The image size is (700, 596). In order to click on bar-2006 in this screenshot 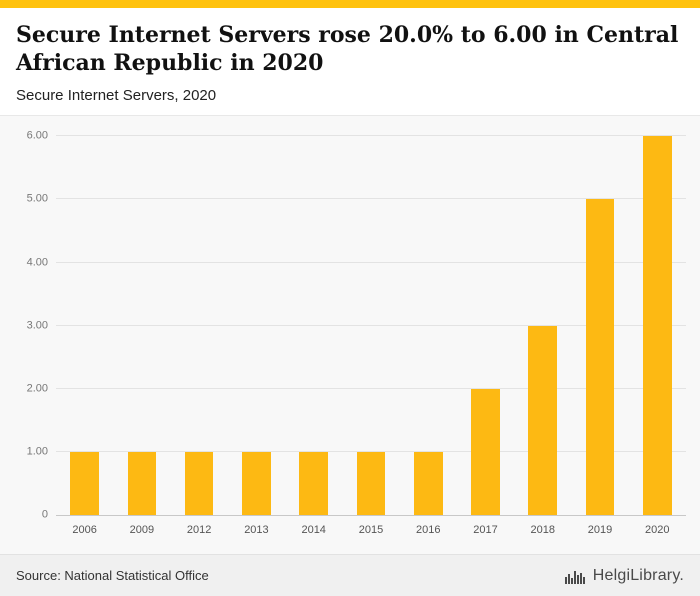, I will do `click(84, 484)`.